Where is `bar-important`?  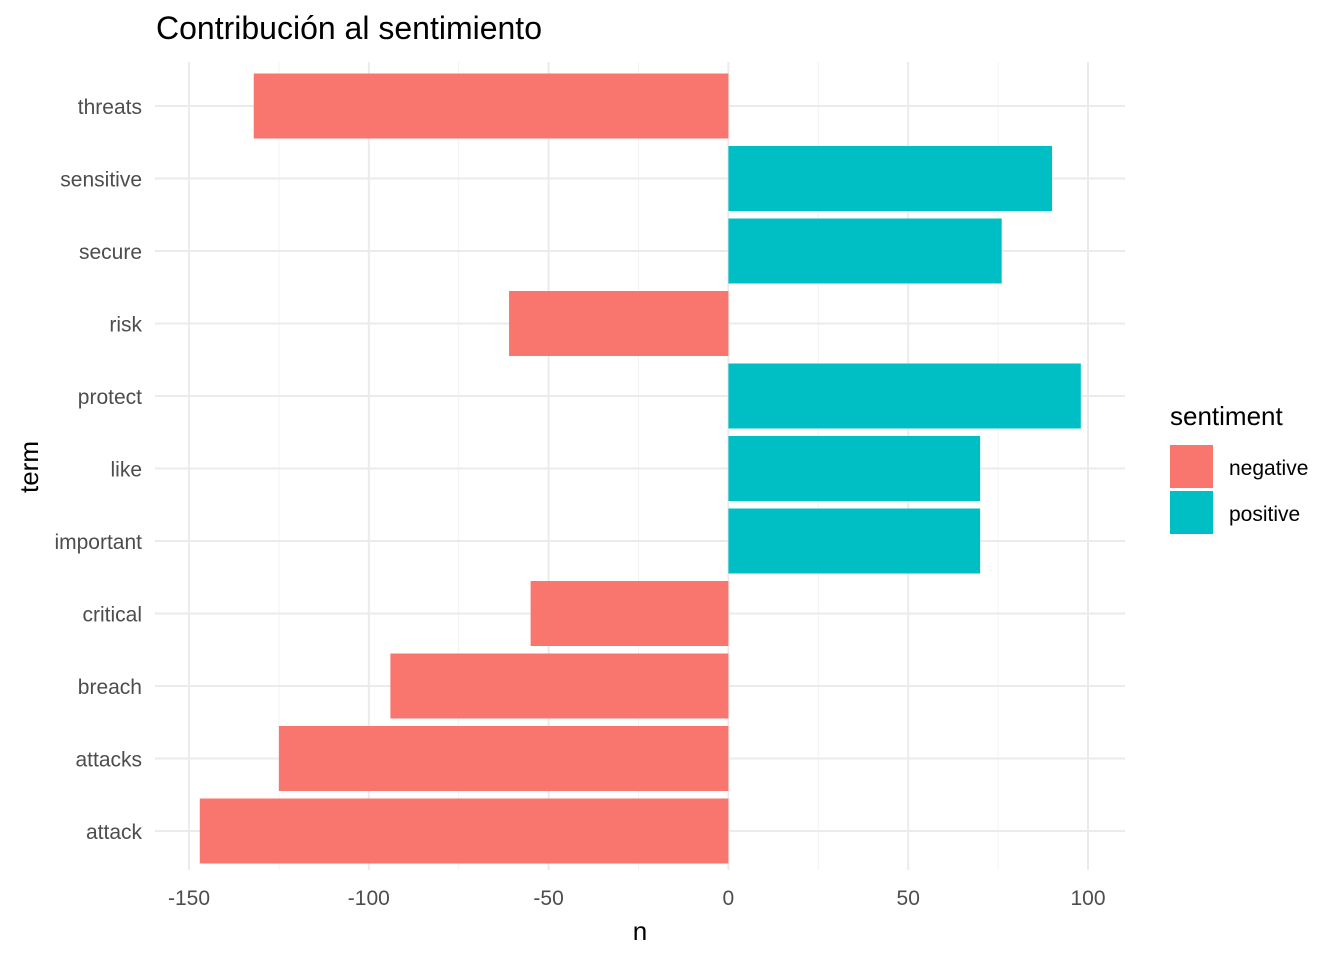 bar-important is located at coordinates (854, 541).